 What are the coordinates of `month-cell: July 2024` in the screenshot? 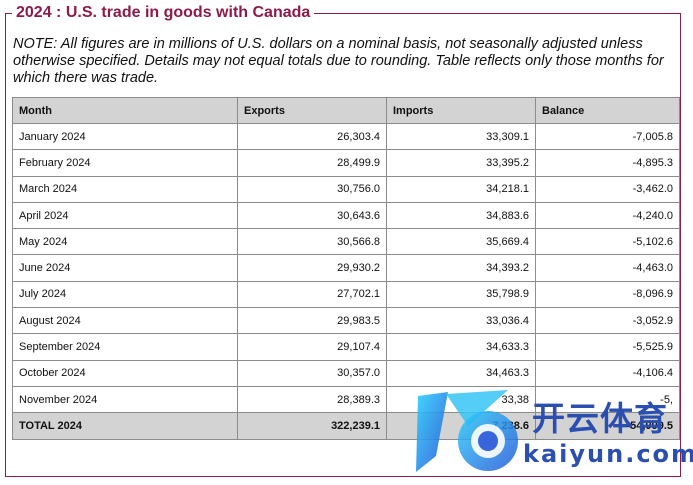 It's located at (125, 294).